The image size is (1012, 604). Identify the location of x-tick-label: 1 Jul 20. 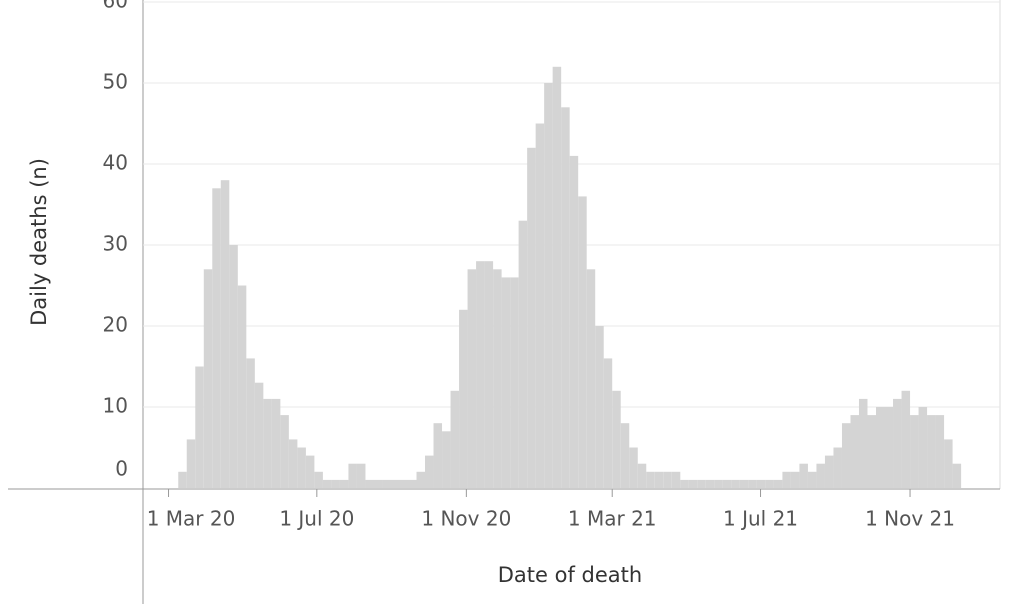
(316, 519).